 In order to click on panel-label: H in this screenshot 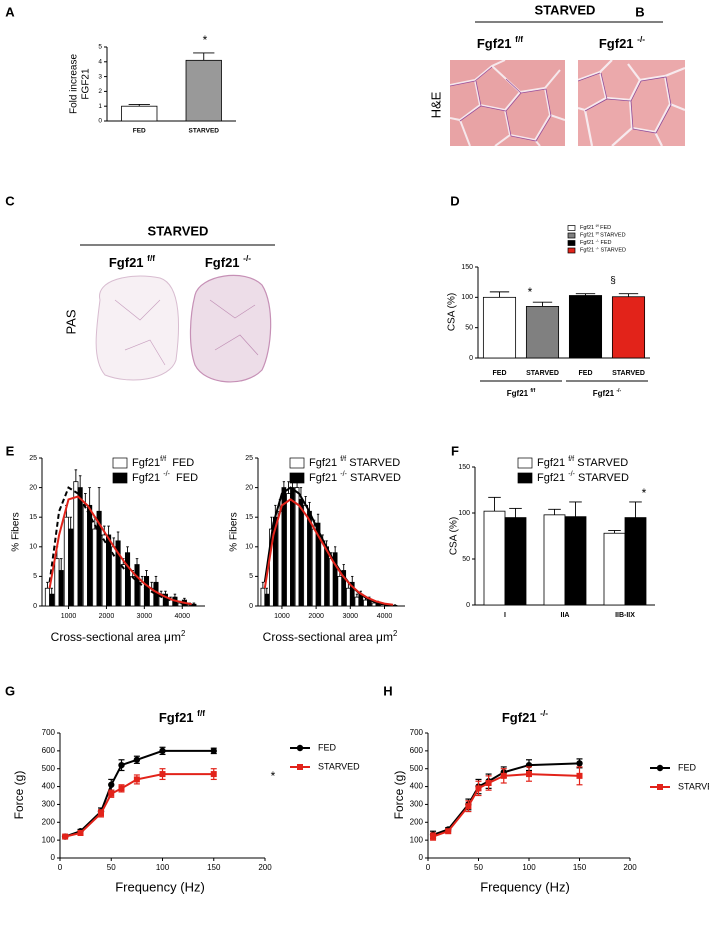, I will do `click(387, 690)`.